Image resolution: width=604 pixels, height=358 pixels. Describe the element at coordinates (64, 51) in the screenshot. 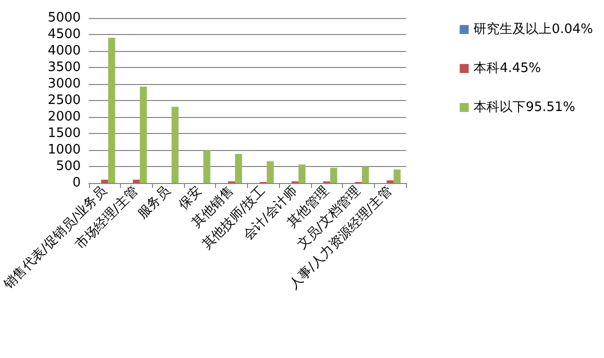

I see `y-tick-label: 4000` at that location.